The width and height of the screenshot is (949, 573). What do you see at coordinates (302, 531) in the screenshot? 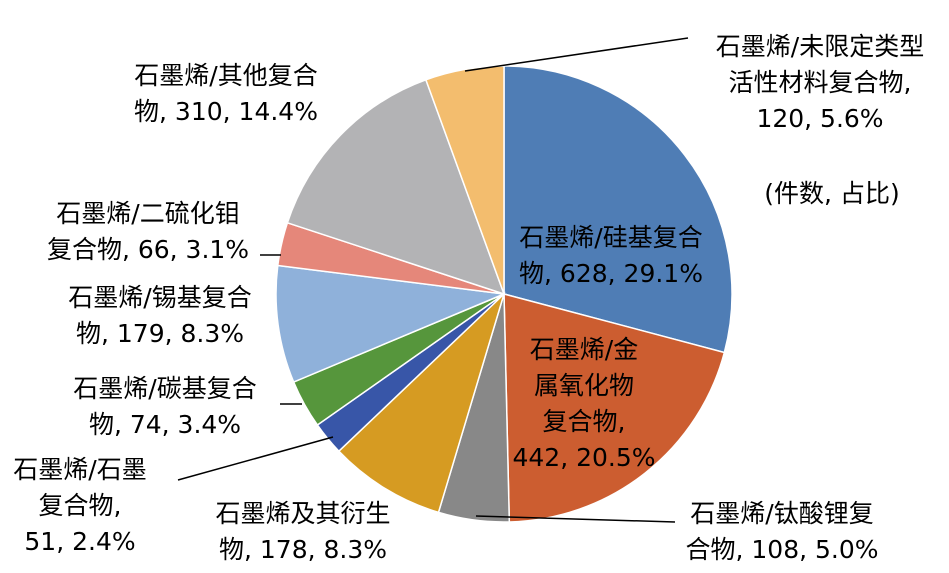
I see `slice-label: 石墨烯及其衍生物, 178, 8.3%` at bounding box center [302, 531].